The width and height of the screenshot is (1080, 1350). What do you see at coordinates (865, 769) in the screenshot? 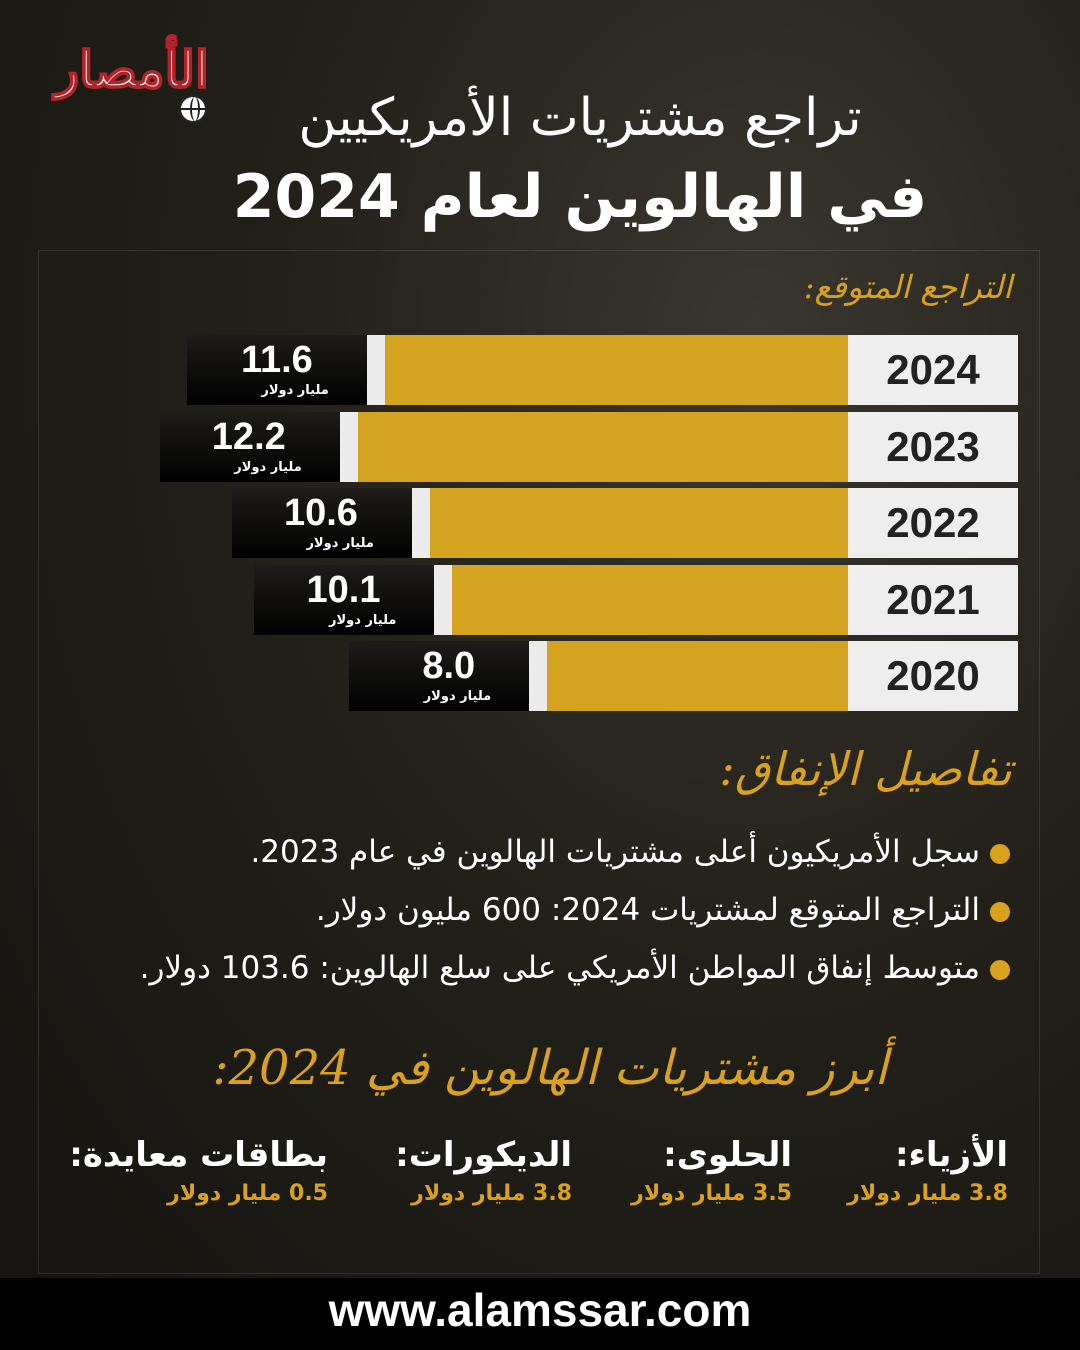
I see `details-heading: تفاصيل الإنفاق:` at bounding box center [865, 769].